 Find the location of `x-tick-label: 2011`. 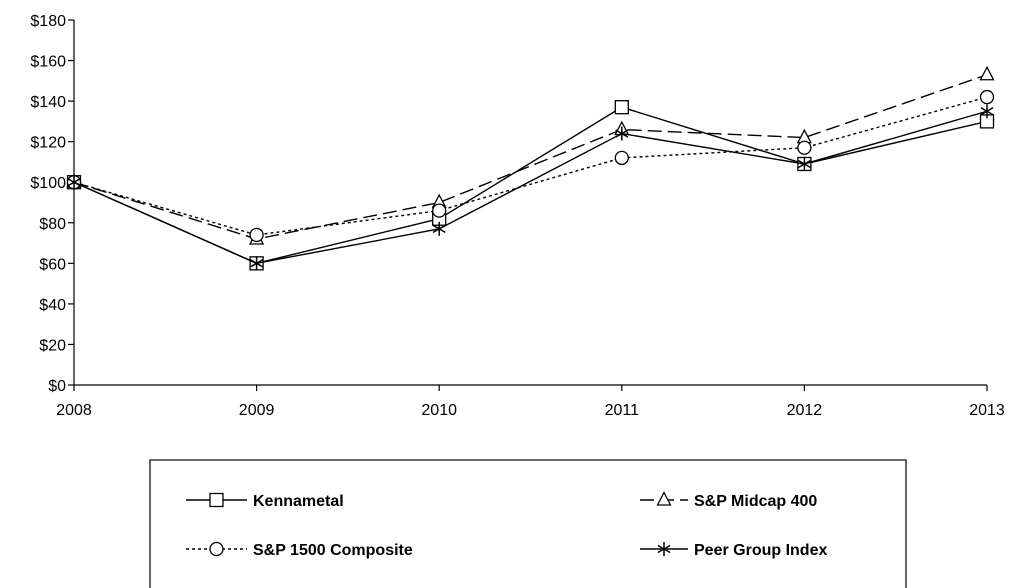

x-tick-label: 2011 is located at coordinates (622, 410).